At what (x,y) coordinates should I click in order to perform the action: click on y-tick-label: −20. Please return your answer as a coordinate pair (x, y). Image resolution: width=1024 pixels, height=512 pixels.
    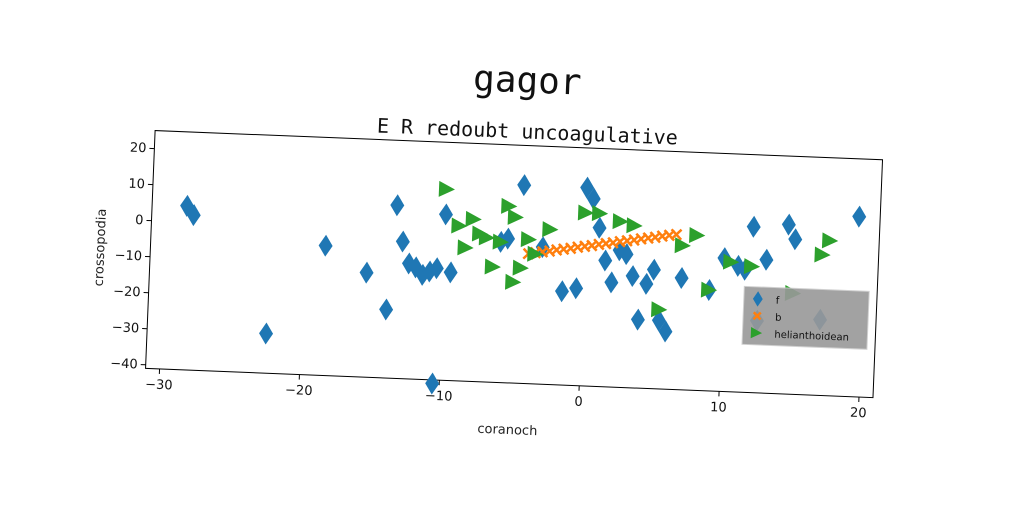
    Looking at the image, I should click on (127, 292).